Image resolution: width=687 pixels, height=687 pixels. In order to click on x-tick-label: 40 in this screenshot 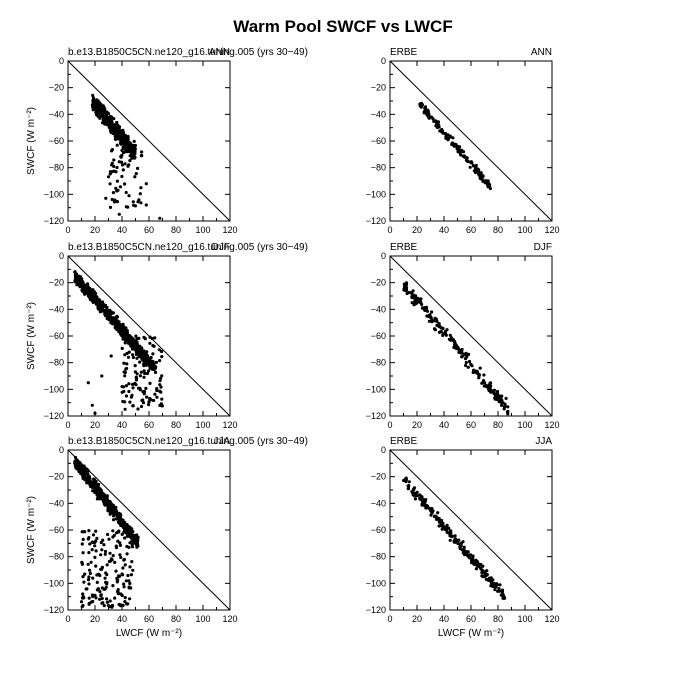, I will do `click(444, 230)`.